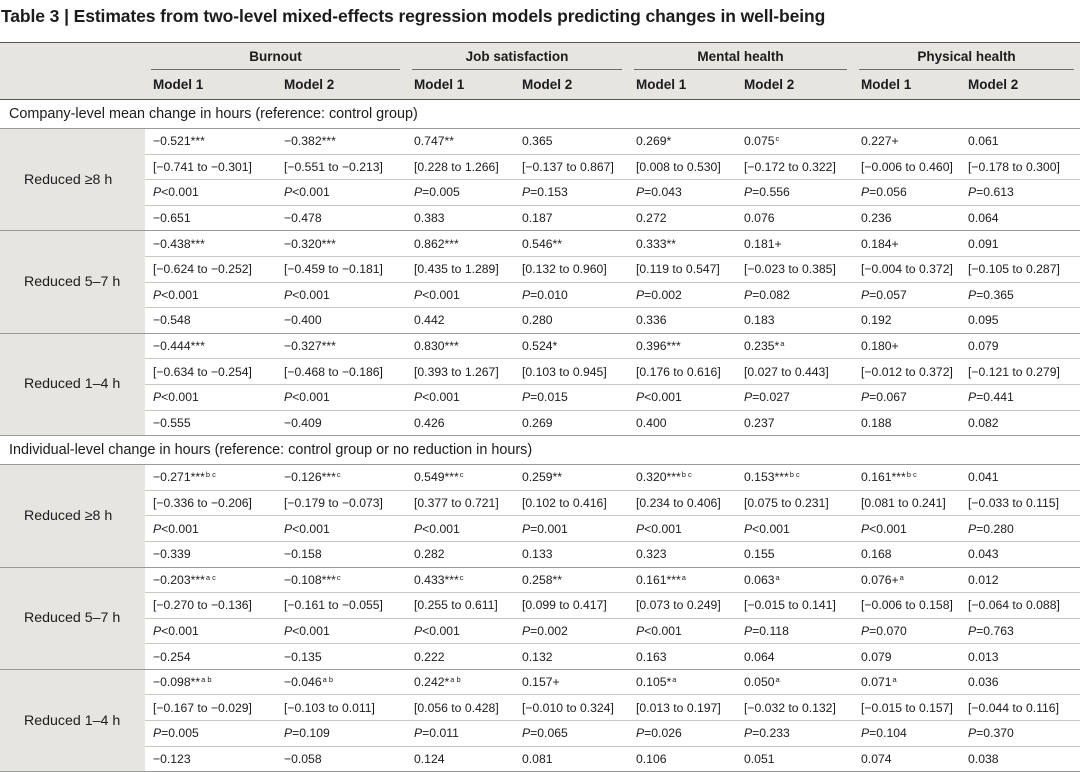 The height and width of the screenshot is (772, 1080). What do you see at coordinates (172, 218) in the screenshot?
I see `cell-value: −0.651` at bounding box center [172, 218].